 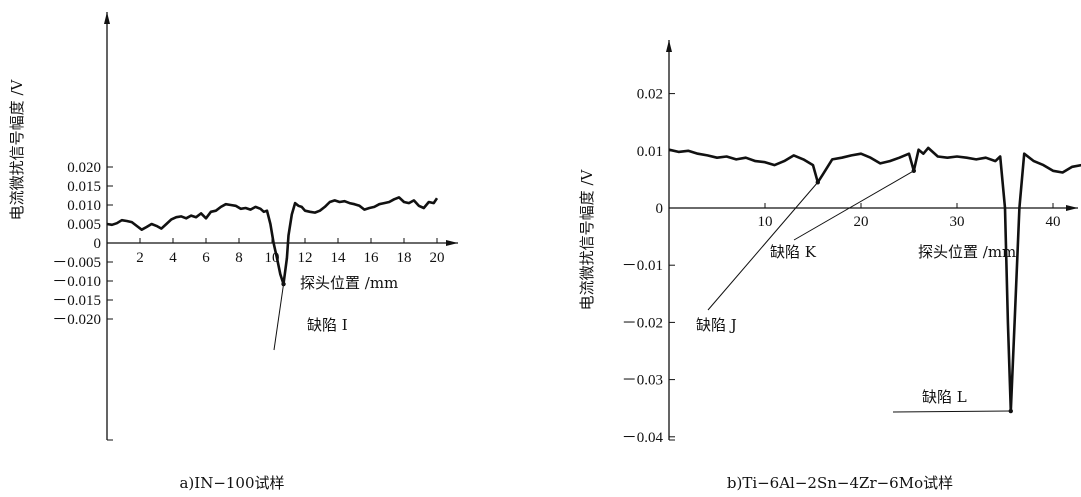 What do you see at coordinates (305, 258) in the screenshot?
I see `x-tick-label: 12` at bounding box center [305, 258].